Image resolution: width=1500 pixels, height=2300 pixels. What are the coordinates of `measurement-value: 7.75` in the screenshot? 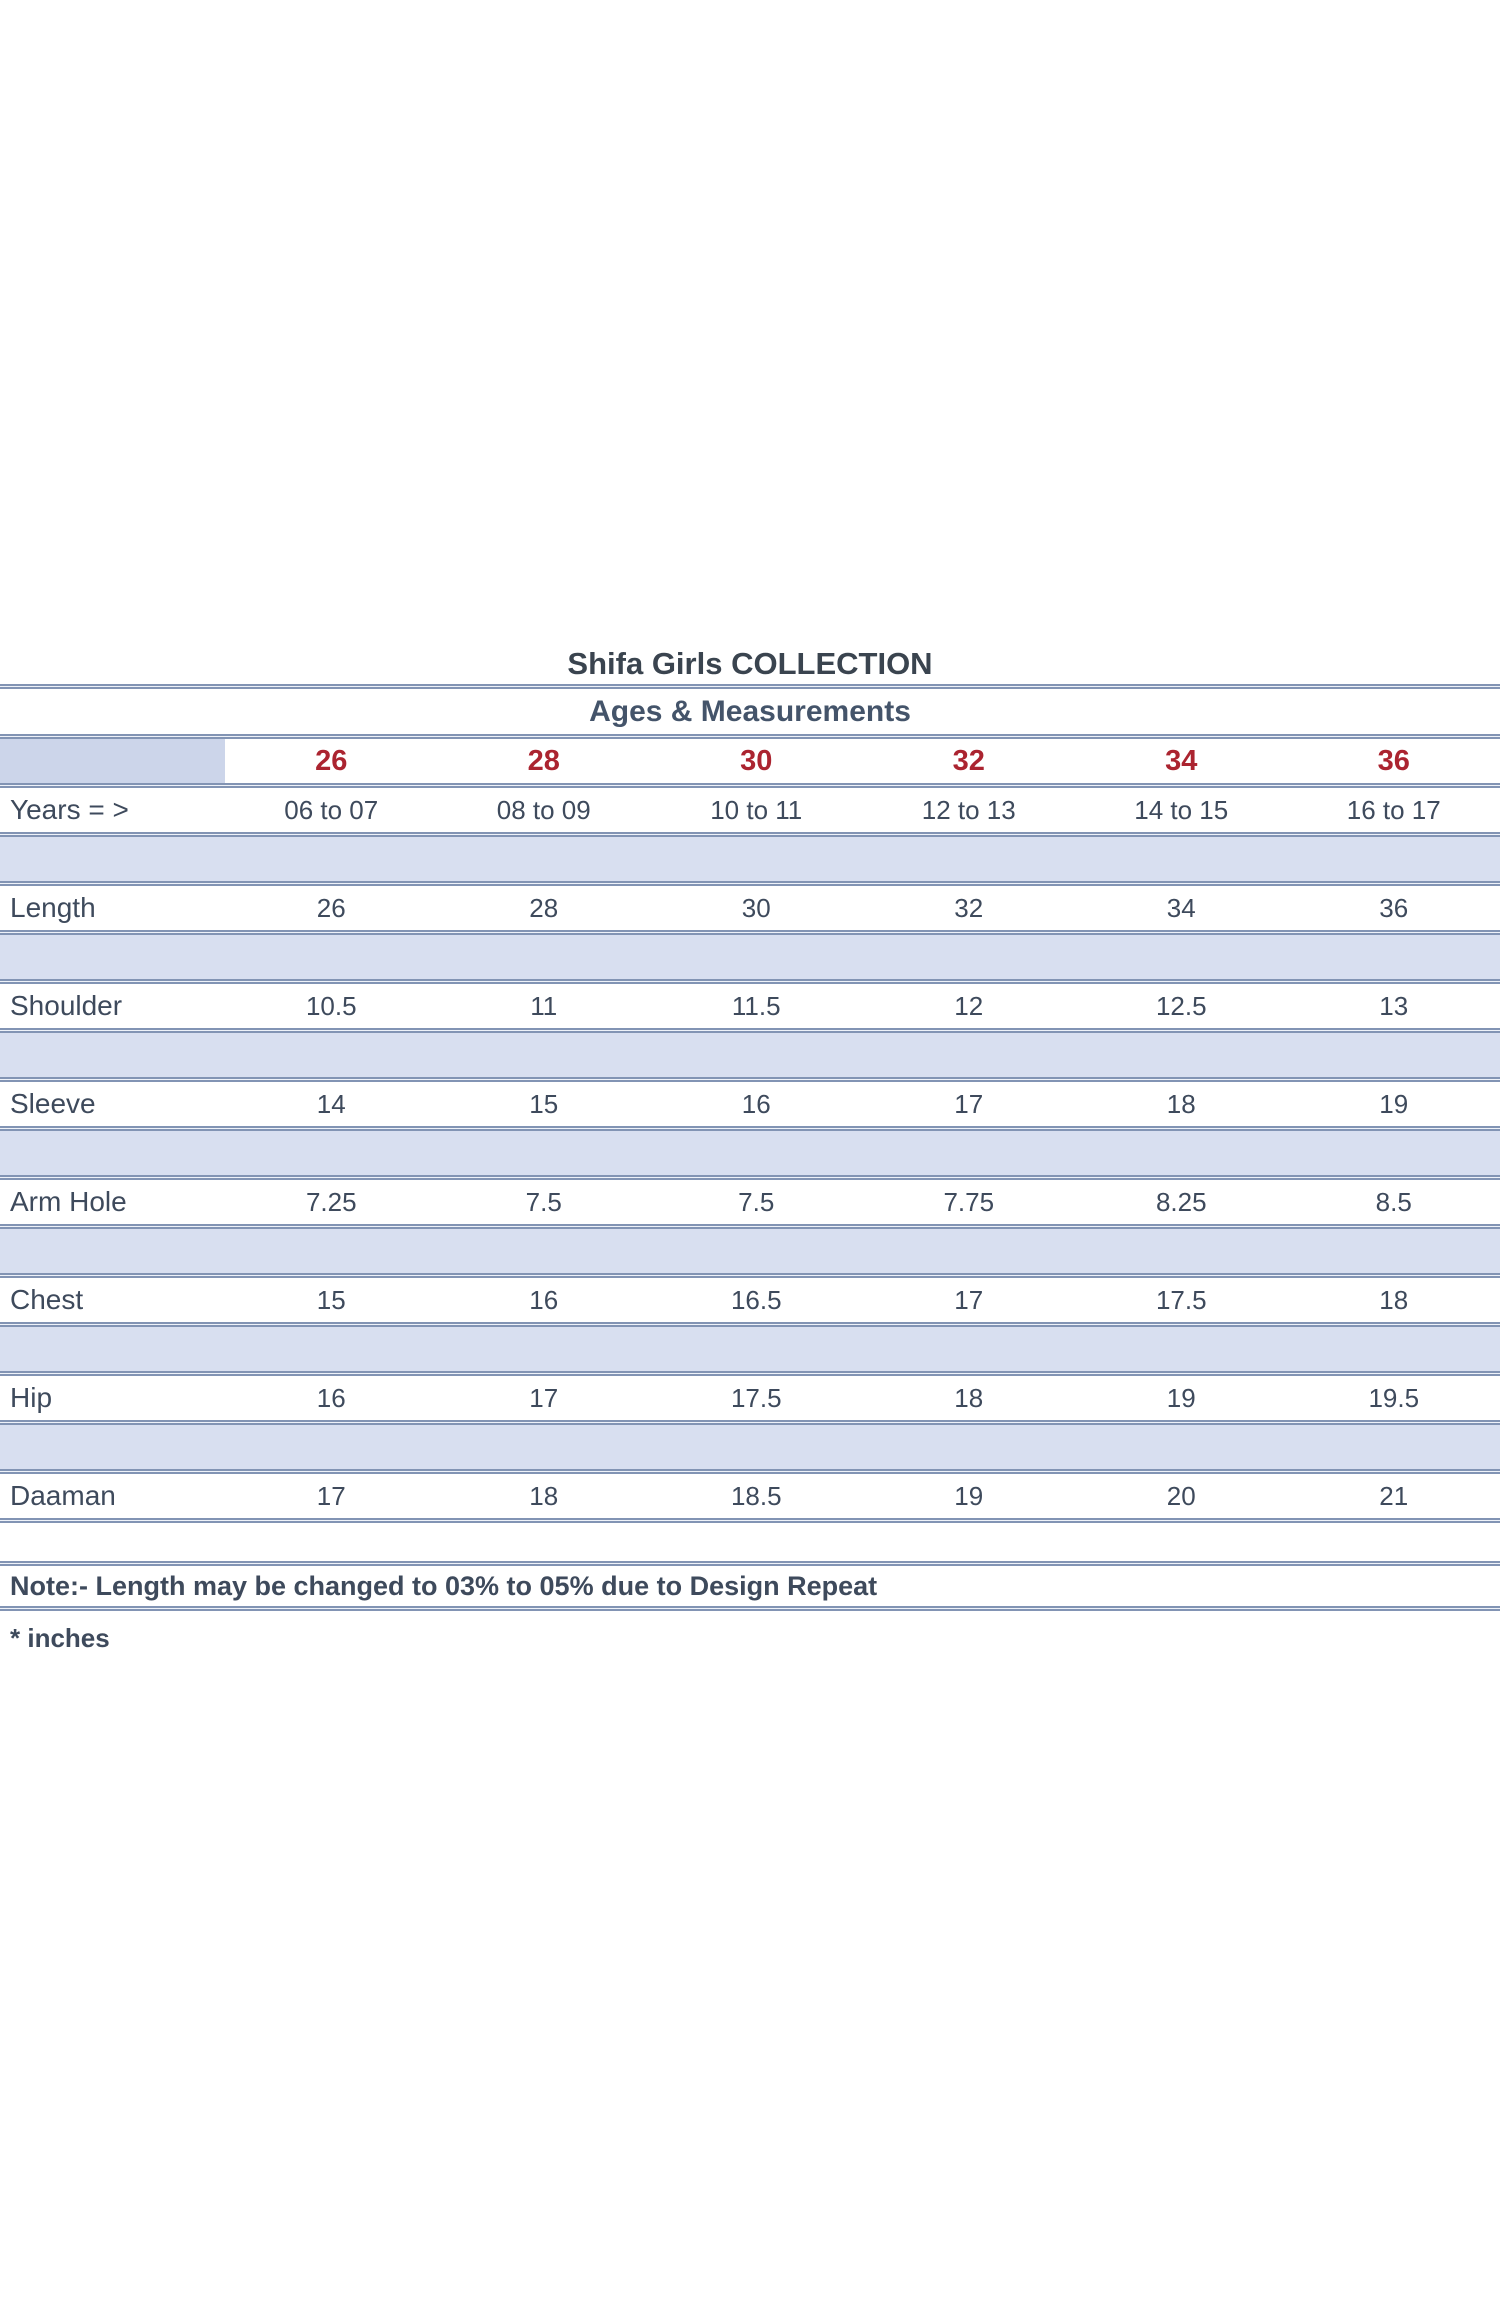 It's located at (969, 1201).